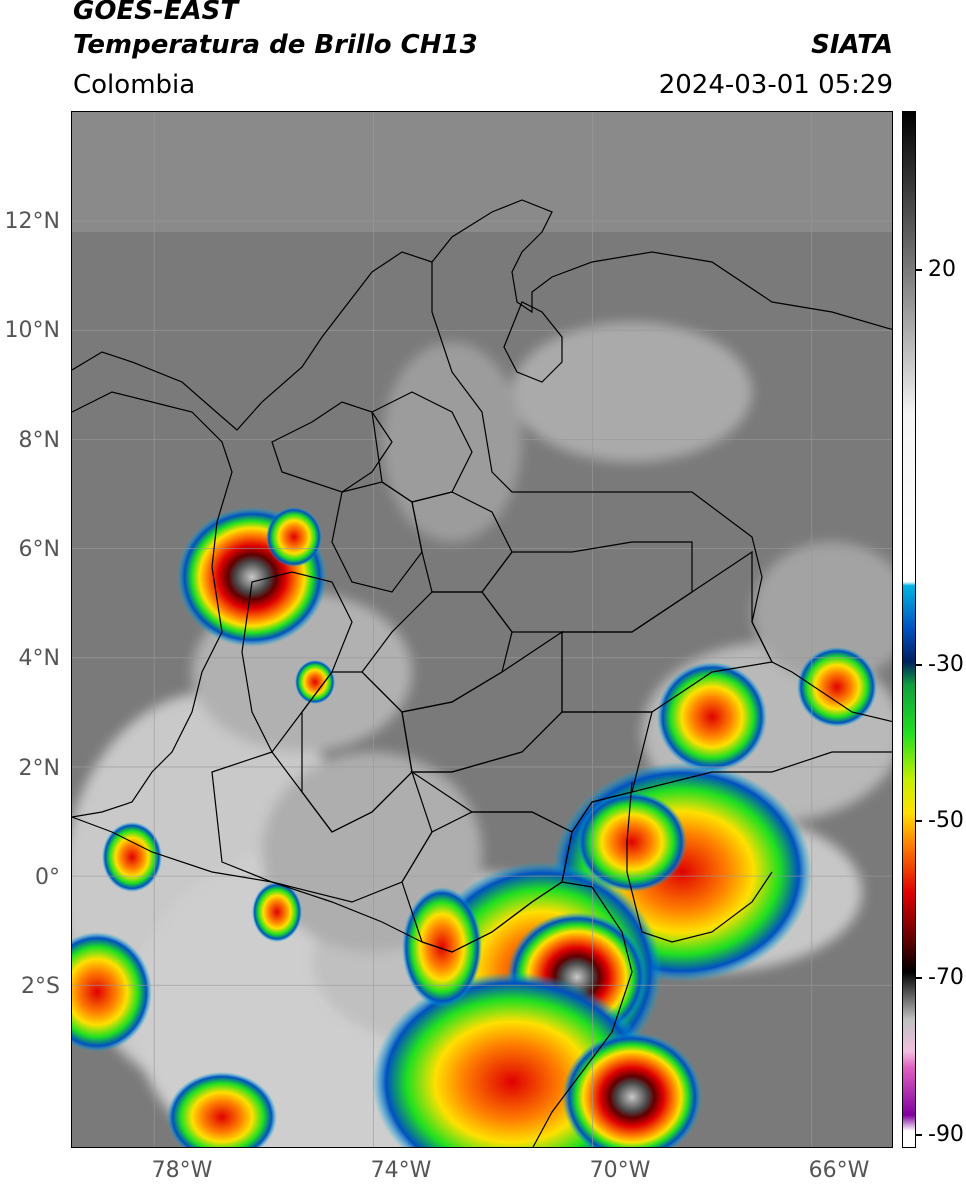 This screenshot has width=966, height=1190. Describe the element at coordinates (182, 1170) in the screenshot. I see `lon-label-78w: 78°W` at that location.